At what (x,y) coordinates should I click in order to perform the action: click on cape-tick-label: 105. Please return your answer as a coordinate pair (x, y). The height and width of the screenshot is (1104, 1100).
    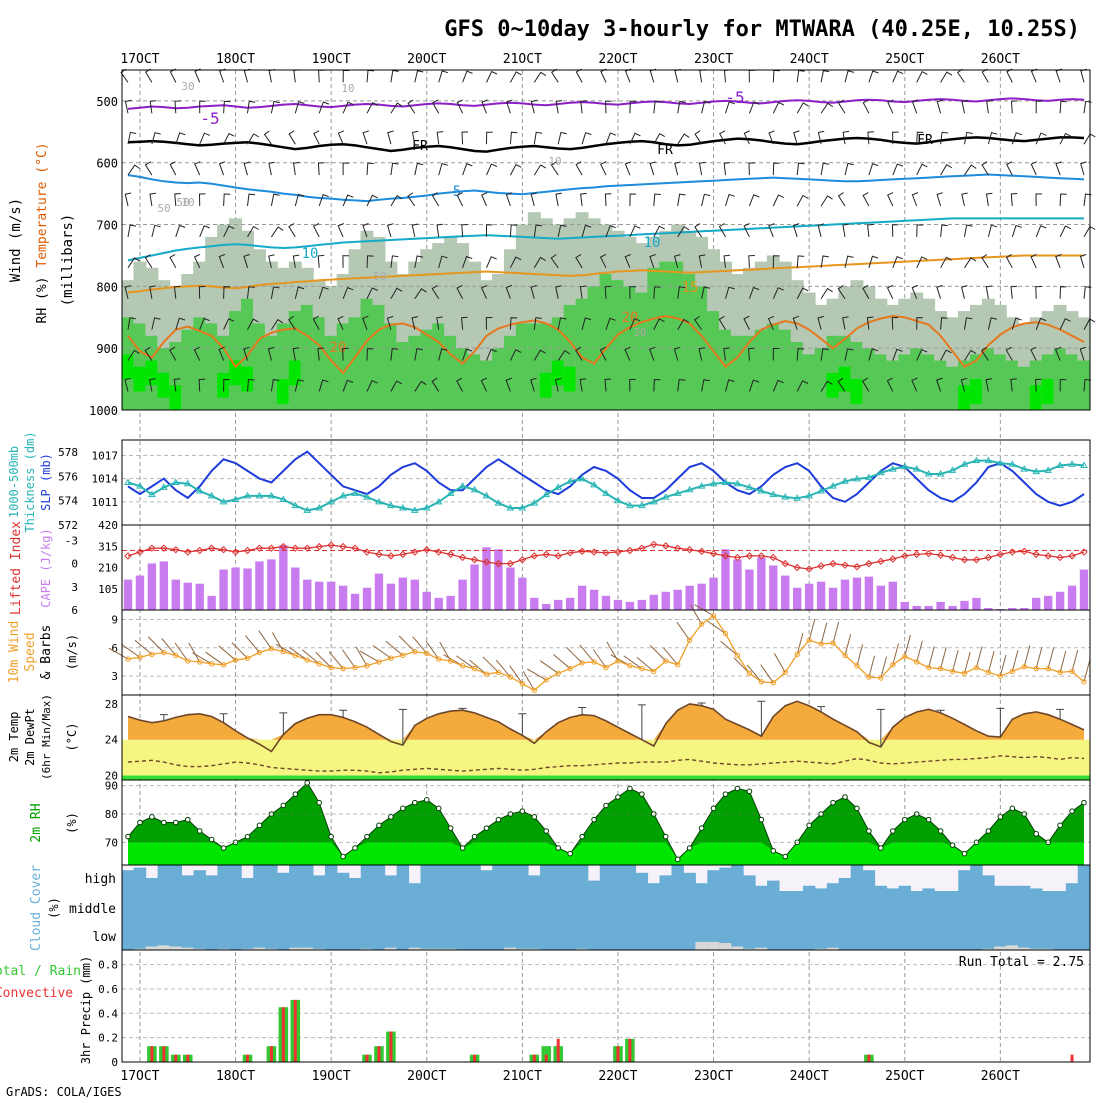
    Looking at the image, I should click on (108, 589).